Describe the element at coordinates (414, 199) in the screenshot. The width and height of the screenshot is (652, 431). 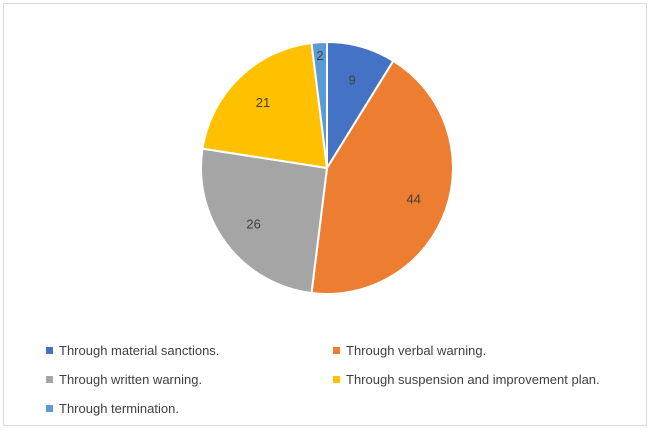
I see `data-label-1: 44` at that location.